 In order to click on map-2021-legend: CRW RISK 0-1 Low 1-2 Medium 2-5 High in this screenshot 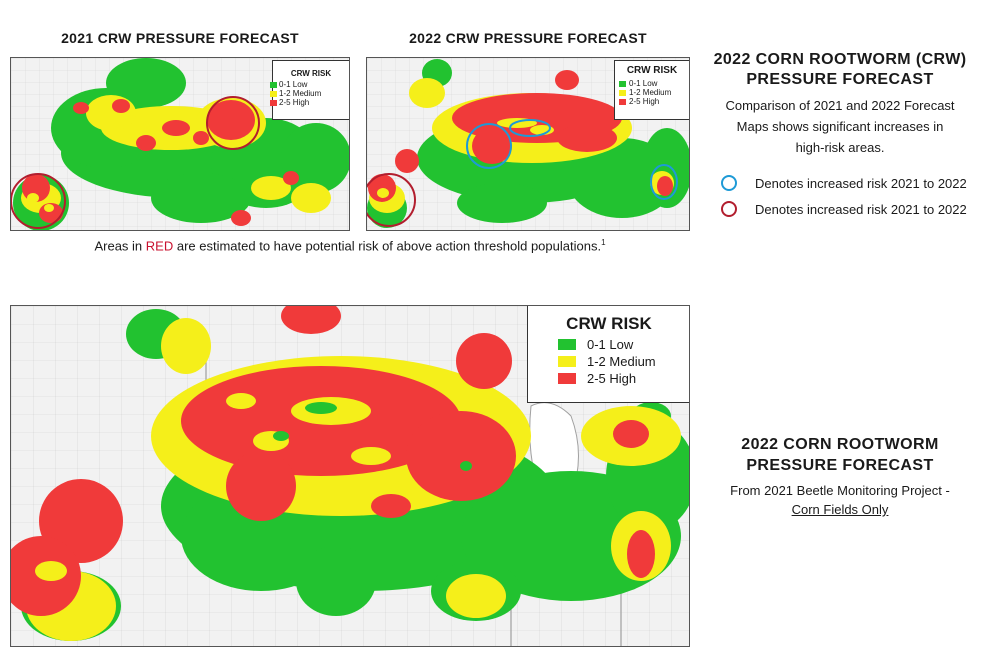, I will do `click(309, 90)`.